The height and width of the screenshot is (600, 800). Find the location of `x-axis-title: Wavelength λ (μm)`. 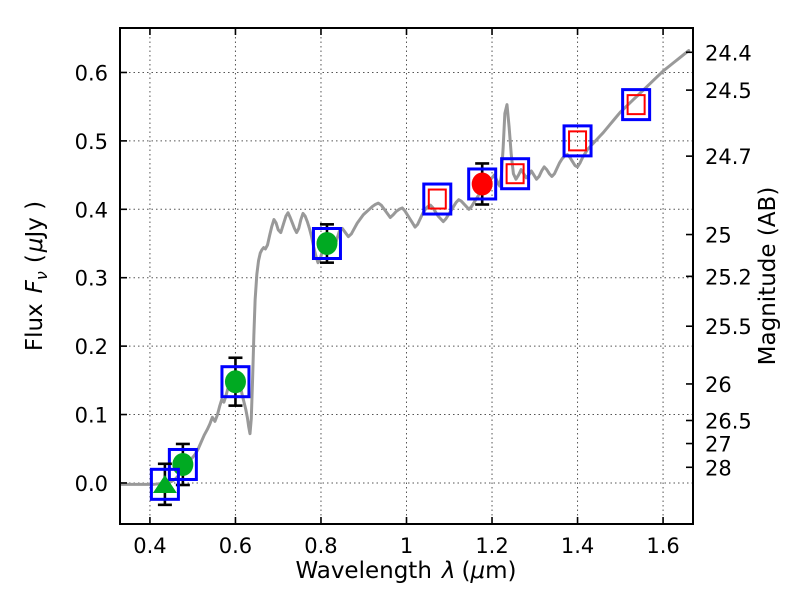

x-axis-title: Wavelength λ (μm) is located at coordinates (405, 571).